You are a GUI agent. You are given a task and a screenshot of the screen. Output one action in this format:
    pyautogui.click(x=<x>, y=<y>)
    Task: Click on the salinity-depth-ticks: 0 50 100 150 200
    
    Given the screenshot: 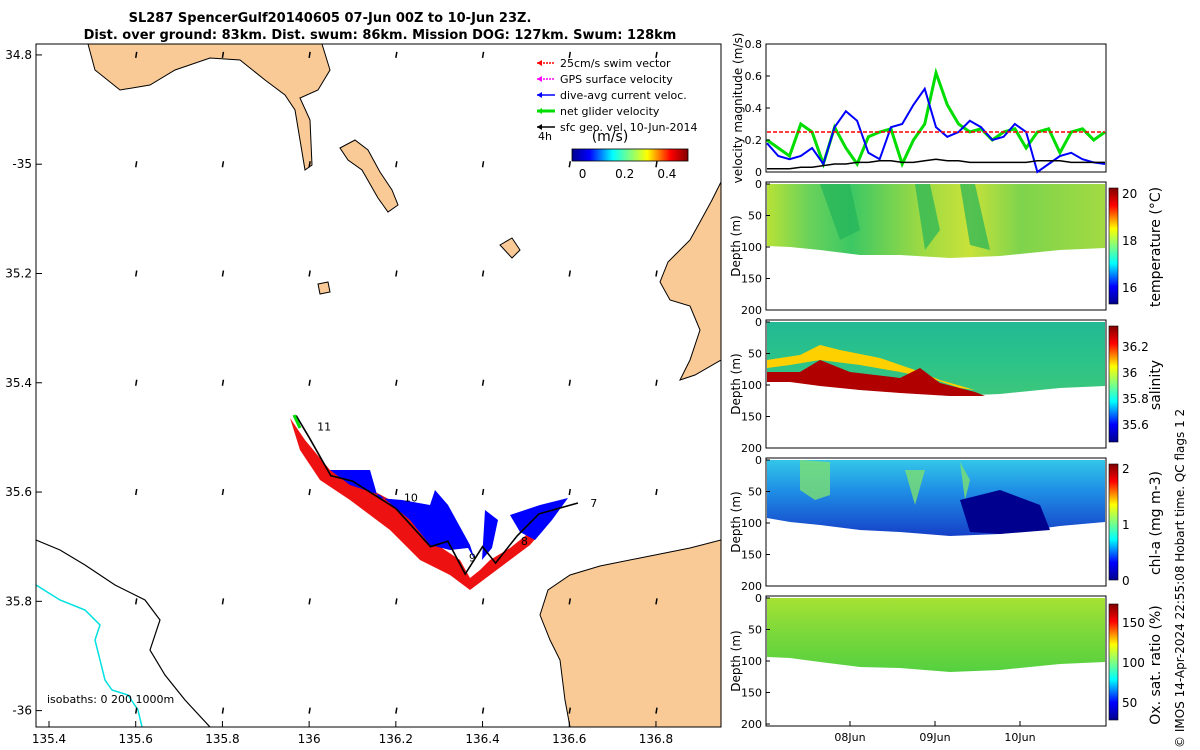 What is the action you would take?
    pyautogui.click(x=755, y=385)
    